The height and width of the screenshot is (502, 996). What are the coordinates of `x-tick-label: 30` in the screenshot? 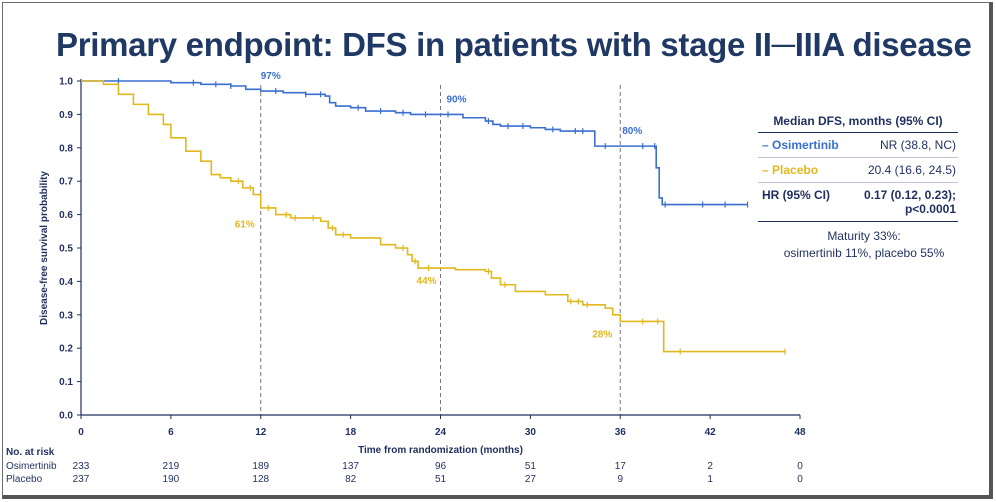 It's located at (531, 432).